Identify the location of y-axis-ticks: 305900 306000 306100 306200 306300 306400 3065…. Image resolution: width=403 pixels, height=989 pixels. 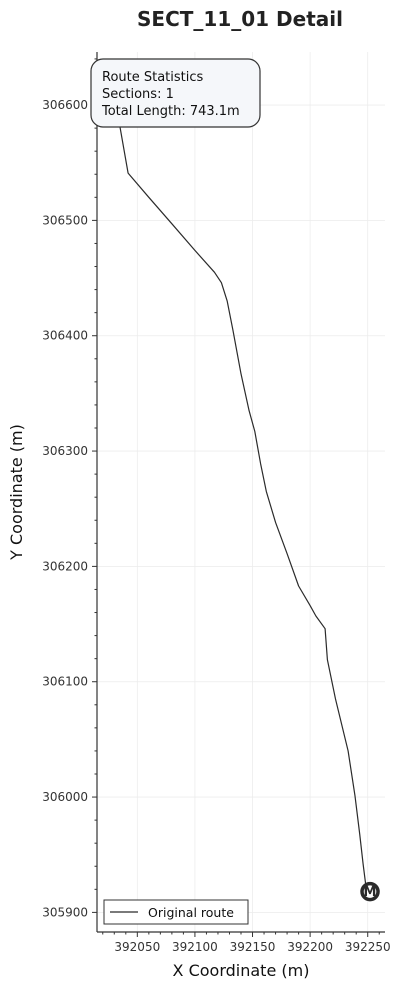
(69, 488).